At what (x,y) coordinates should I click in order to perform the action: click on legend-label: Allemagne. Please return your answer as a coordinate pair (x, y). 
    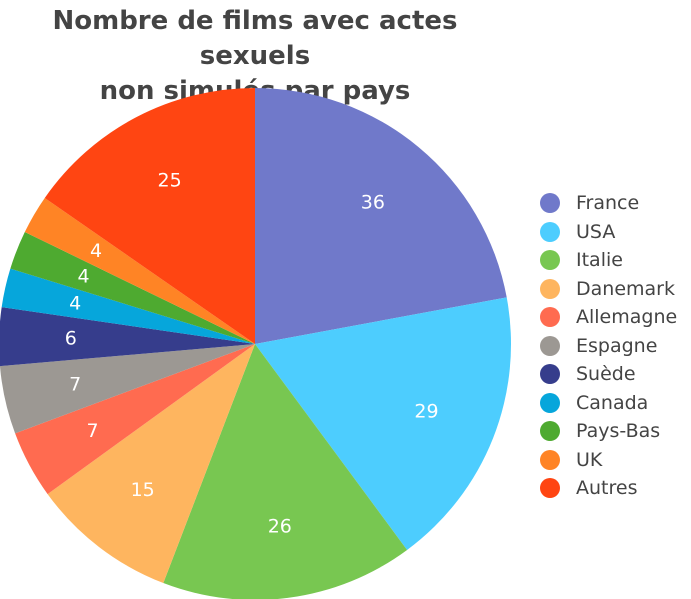
    Looking at the image, I should click on (627, 317).